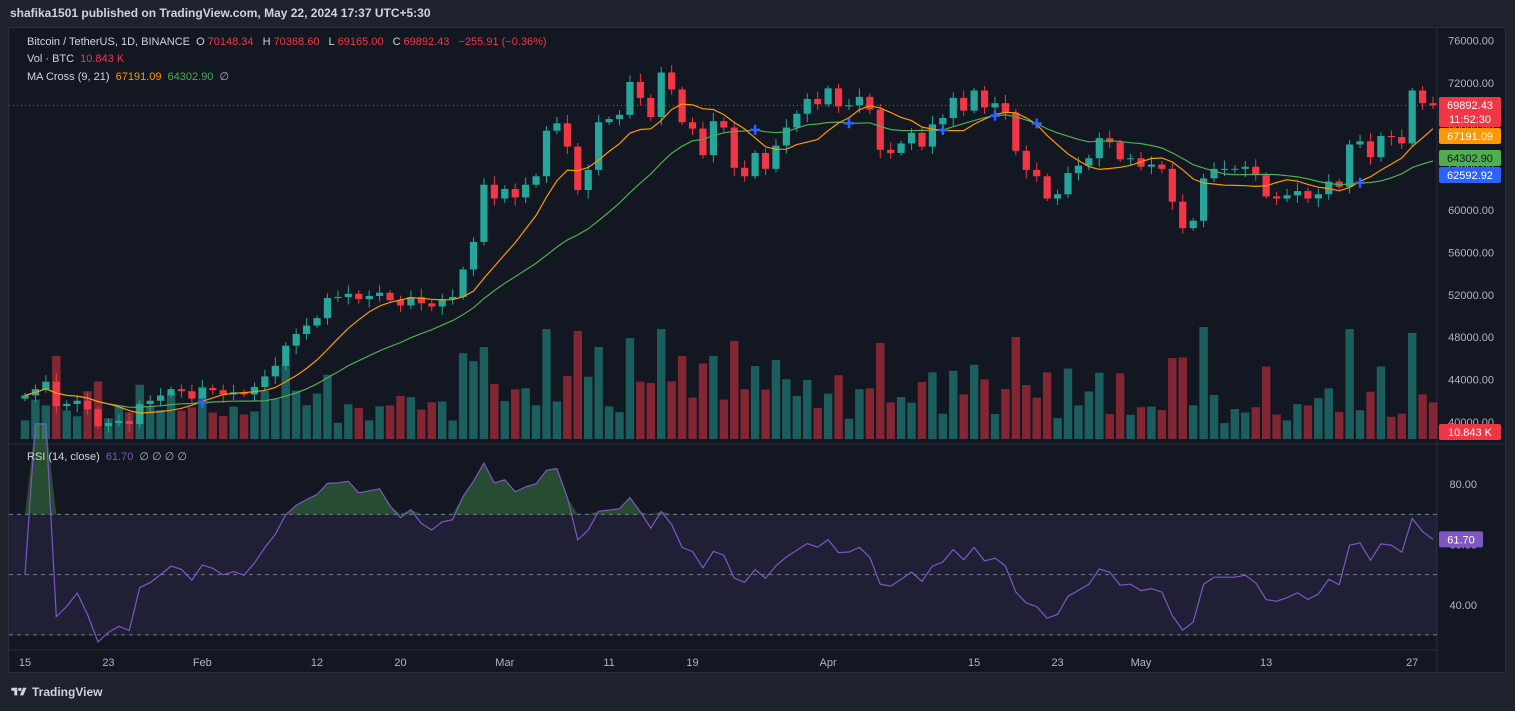 The image size is (1515, 711). What do you see at coordinates (19, 691) in the screenshot?
I see `tradingview-logo-icon` at bounding box center [19, 691].